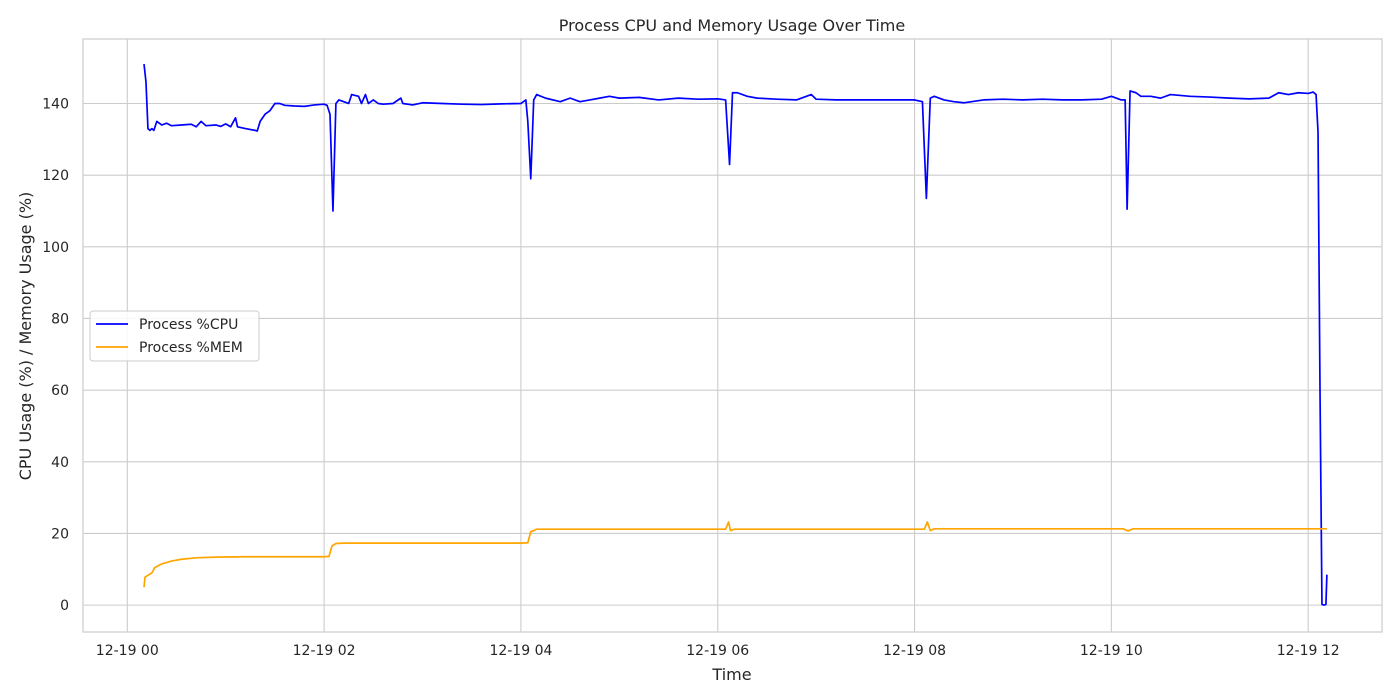 The height and width of the screenshot is (700, 1400). What do you see at coordinates (324, 651) in the screenshot?
I see `x-tick-label: 12-19 02` at bounding box center [324, 651].